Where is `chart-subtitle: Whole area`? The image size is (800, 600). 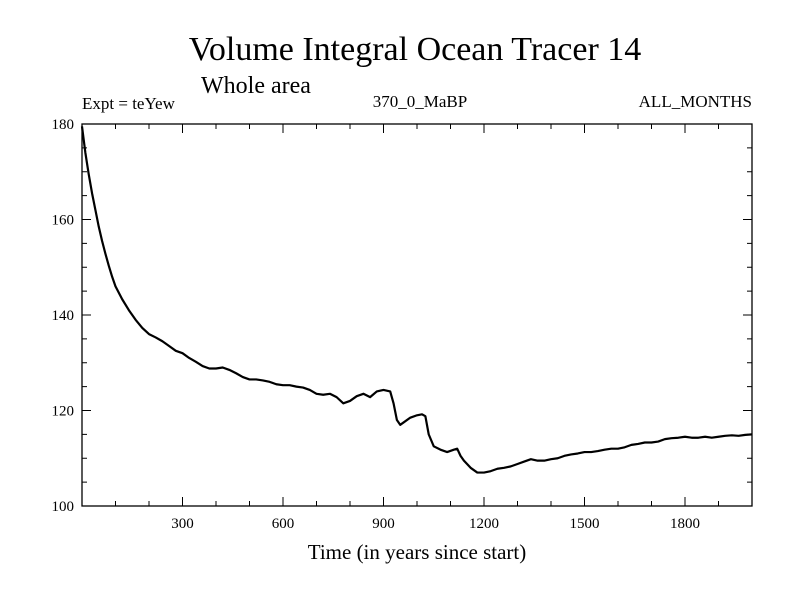 chart-subtitle: Whole area is located at coordinates (256, 86).